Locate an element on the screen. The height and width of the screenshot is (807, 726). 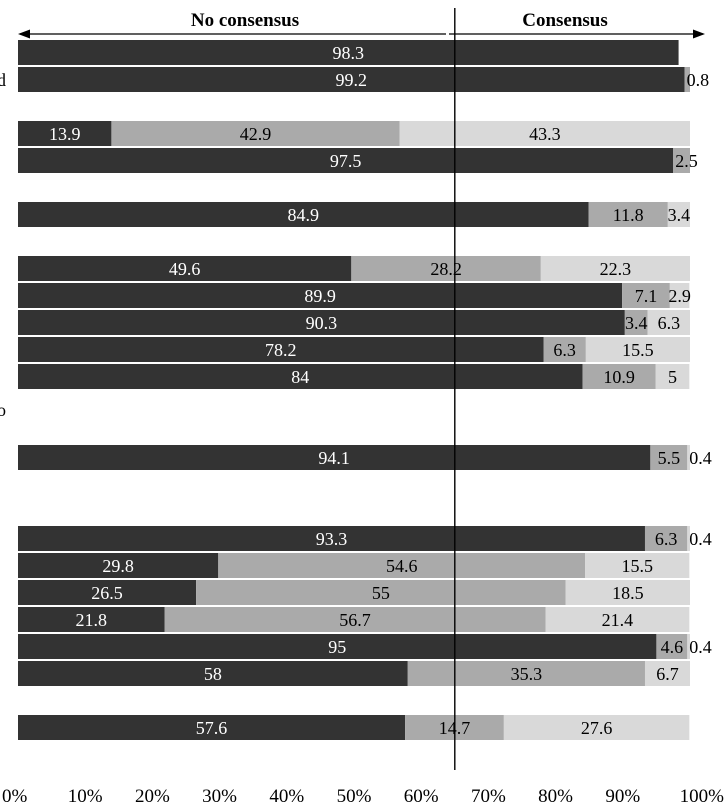
bar-row: 89.9 7.1 2.9 is located at coordinates (354, 295).